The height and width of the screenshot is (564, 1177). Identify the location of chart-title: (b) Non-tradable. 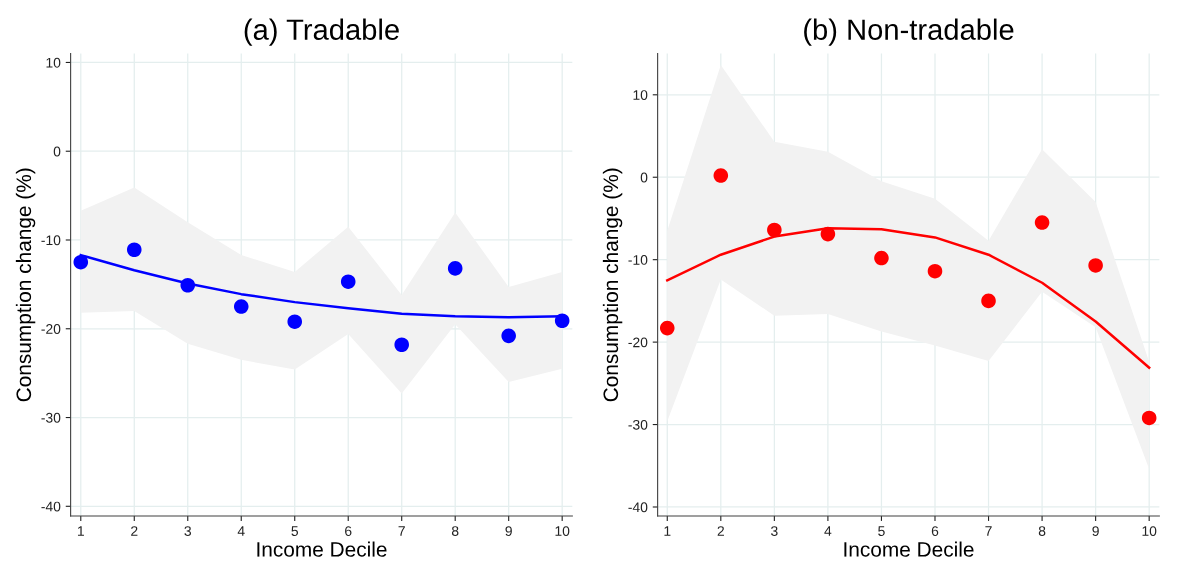
(909, 32).